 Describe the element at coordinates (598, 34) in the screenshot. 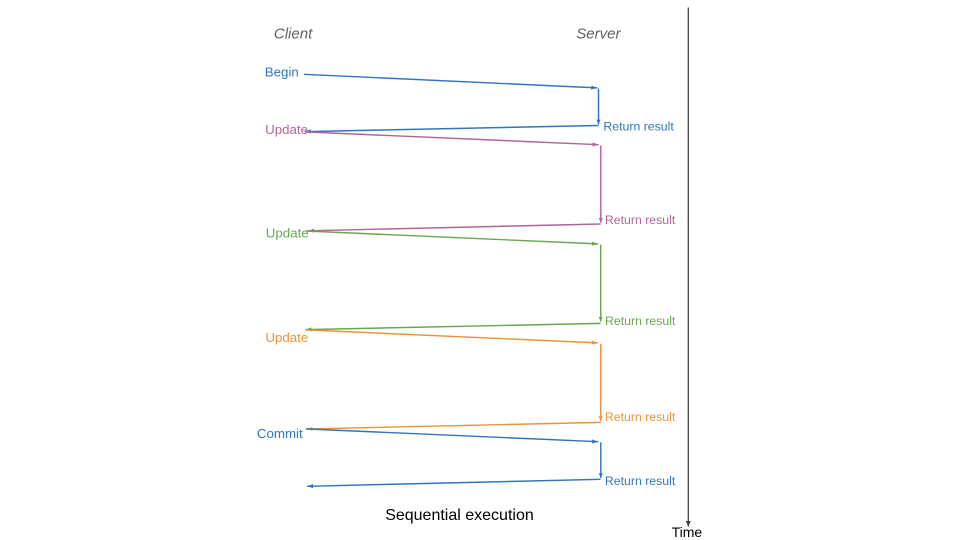

I see `svg-text: Server` at that location.